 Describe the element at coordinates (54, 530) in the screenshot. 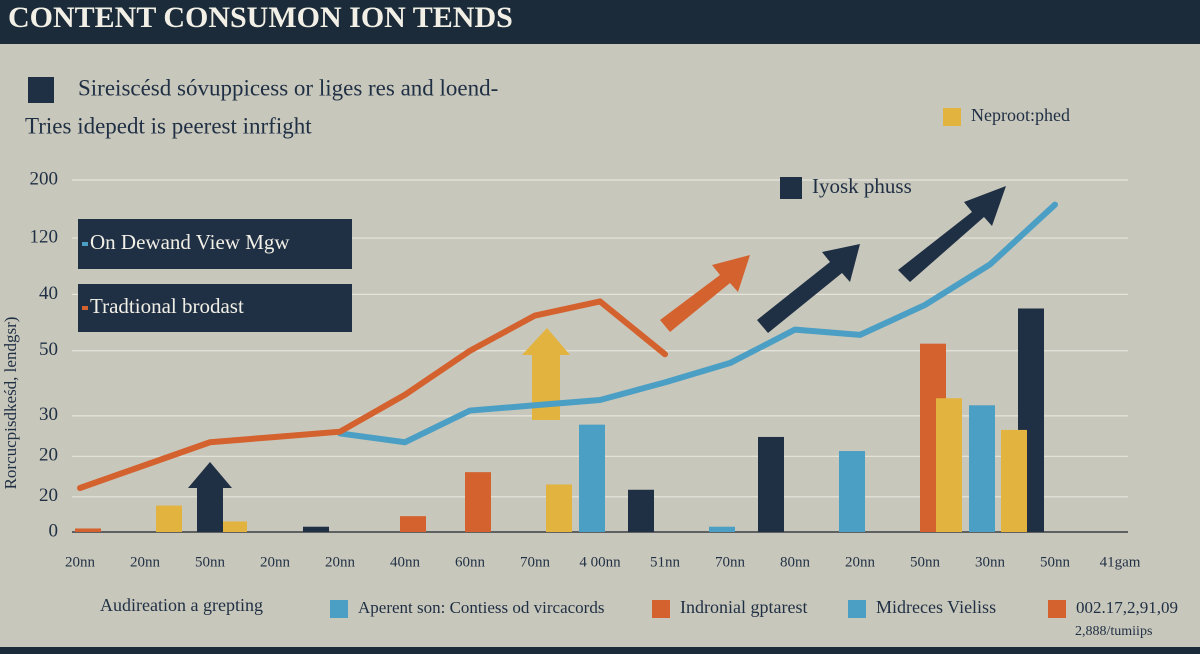

I see `y-tick-label: 0` at that location.